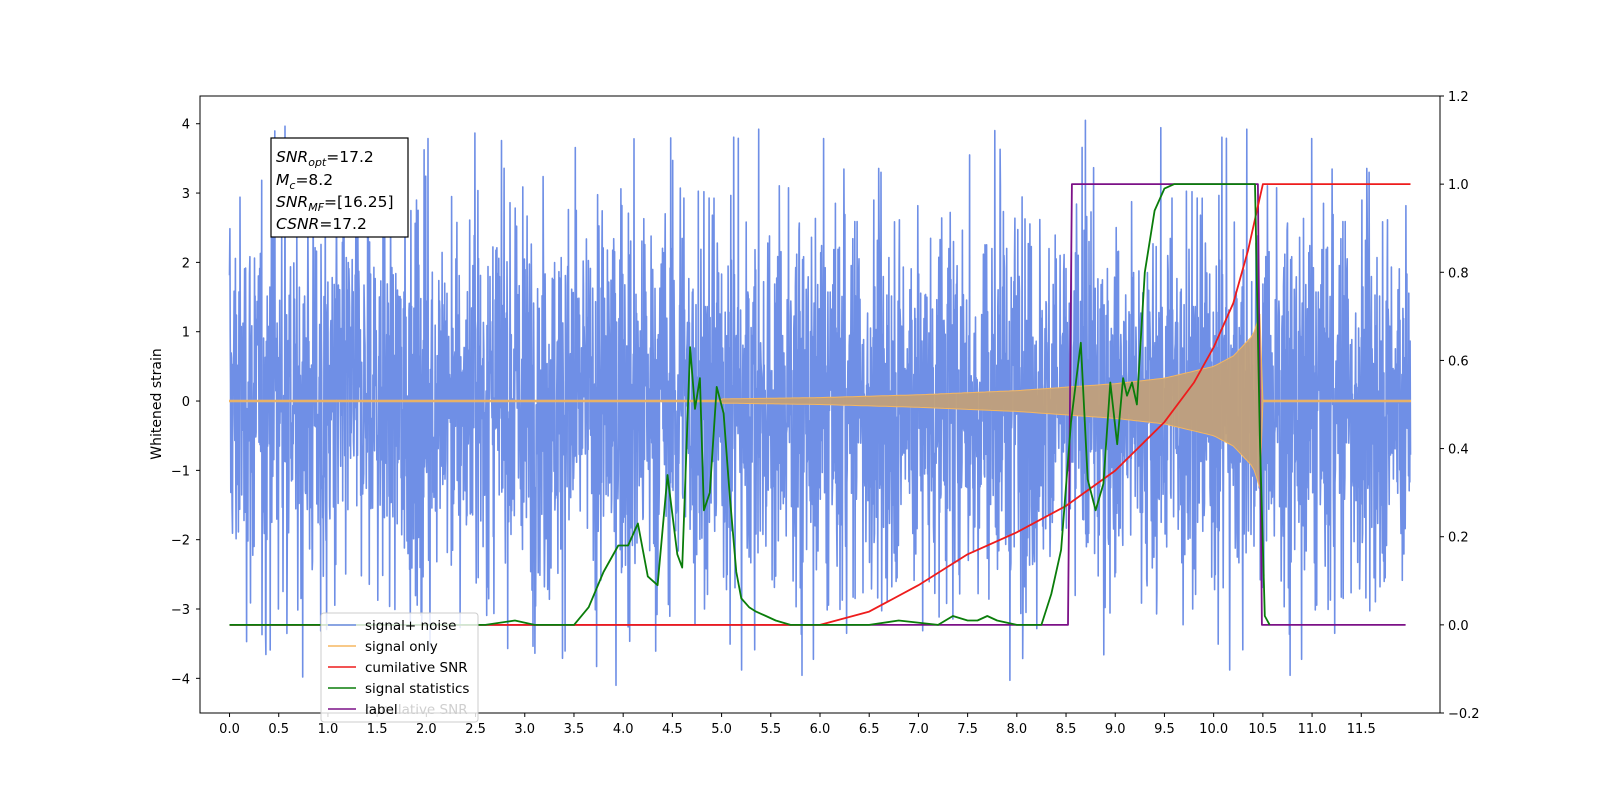  I want to click on legend-frame, so click(399, 667).